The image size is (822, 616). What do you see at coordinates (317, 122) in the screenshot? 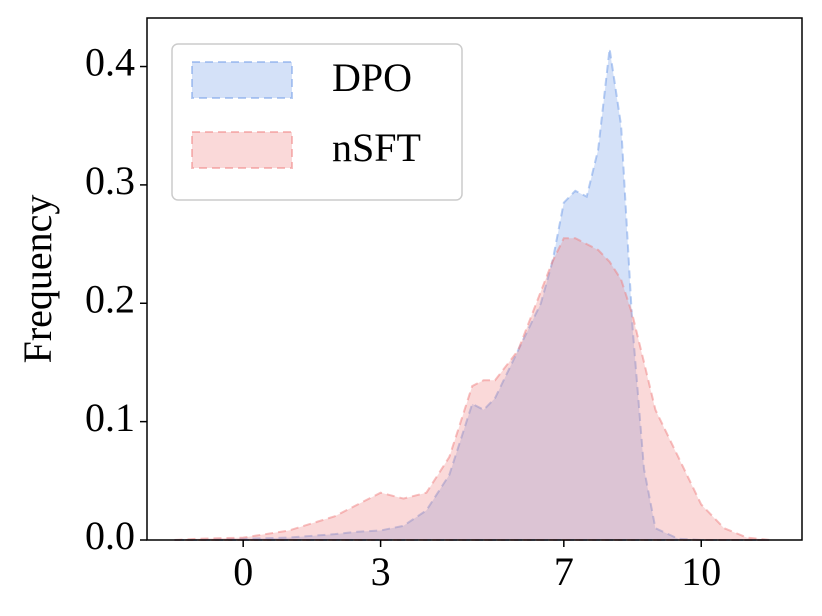
I see `legend-box` at bounding box center [317, 122].